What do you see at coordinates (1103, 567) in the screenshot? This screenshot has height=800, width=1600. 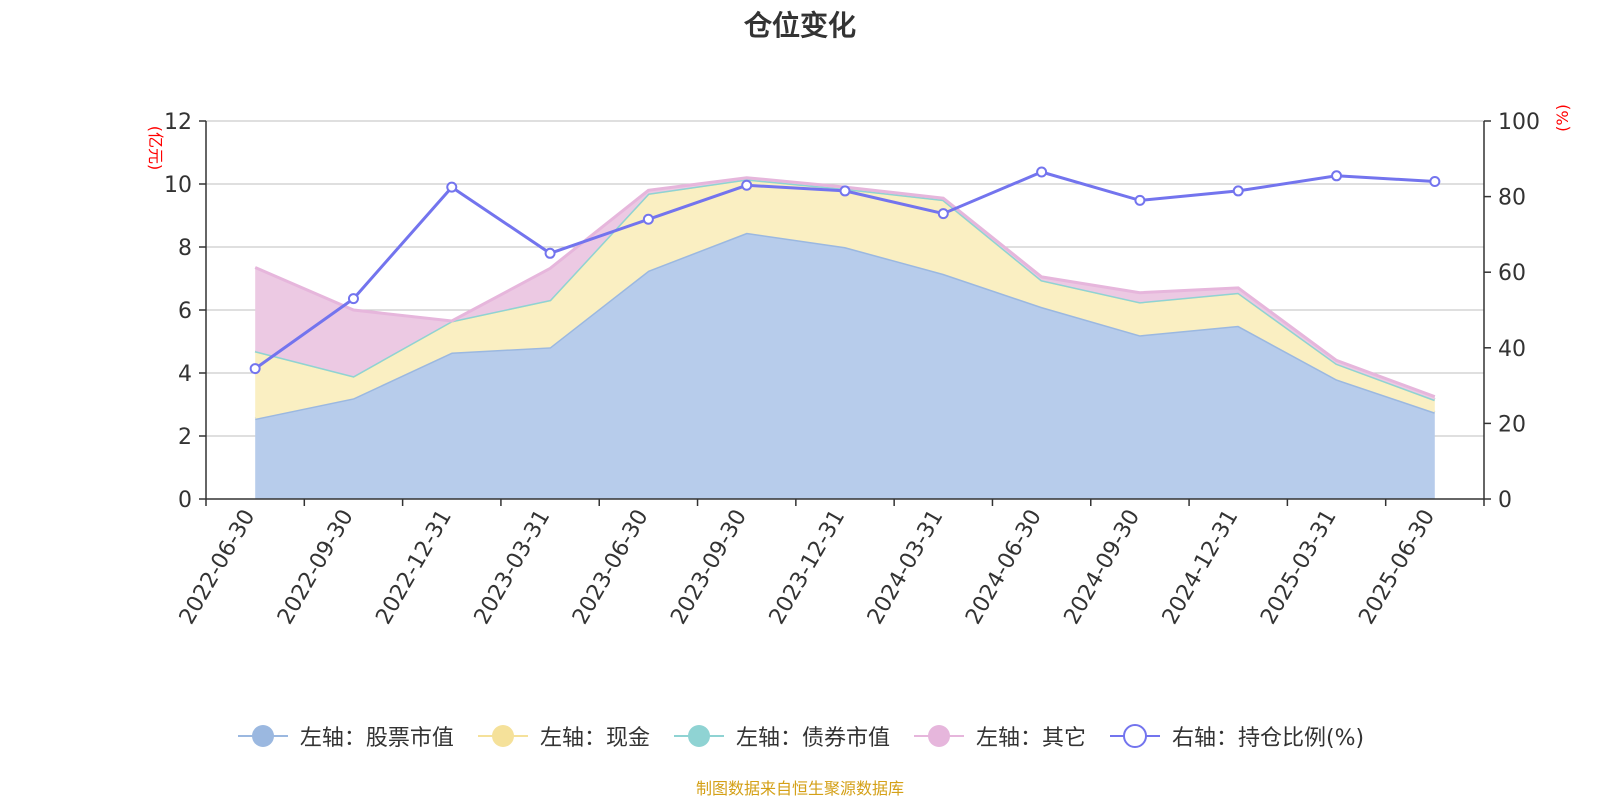 I see `x-tick-label: 2024-09-30` at bounding box center [1103, 567].